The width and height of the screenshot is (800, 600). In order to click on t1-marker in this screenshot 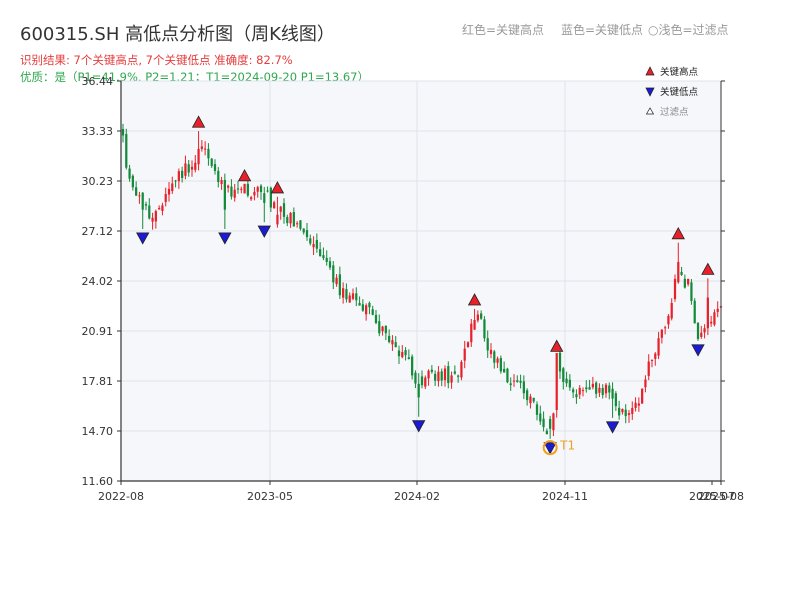, I will do `click(550, 448)`.